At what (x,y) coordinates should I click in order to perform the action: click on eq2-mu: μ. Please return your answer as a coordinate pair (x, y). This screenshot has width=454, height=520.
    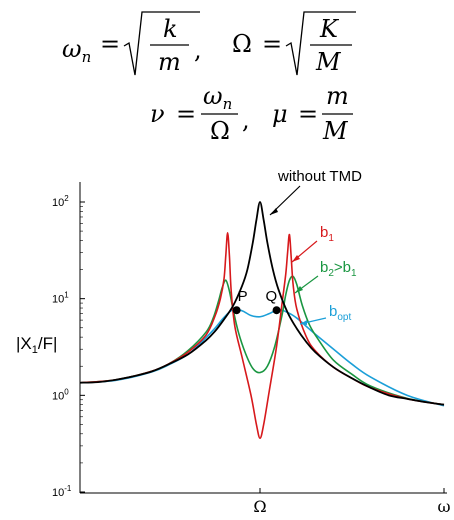
    Looking at the image, I should click on (280, 114).